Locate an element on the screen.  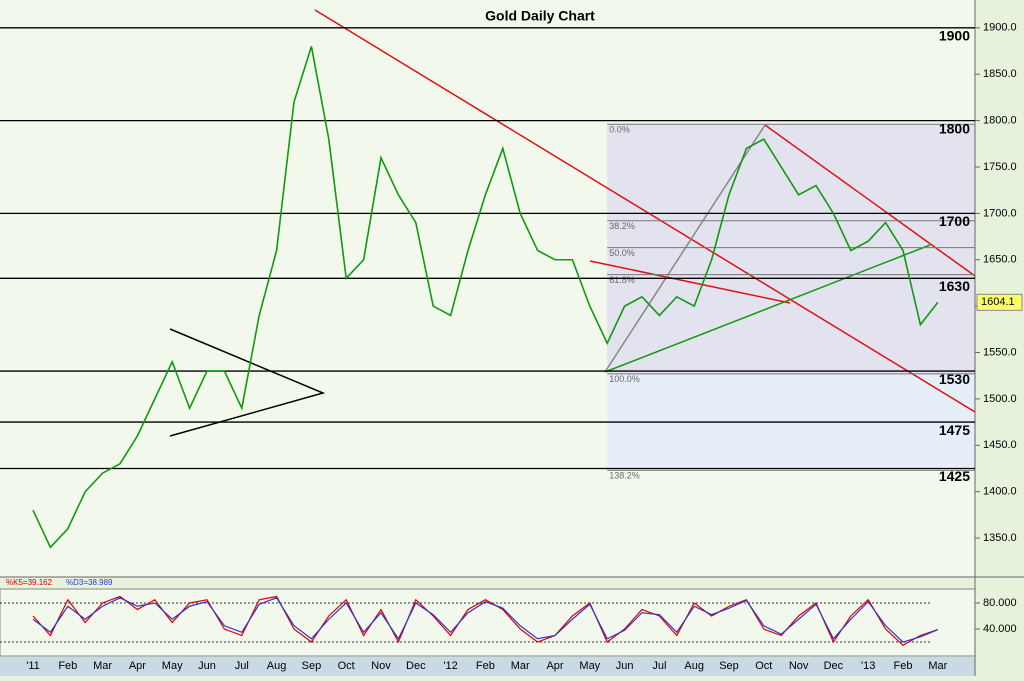
fib-label: 138.2% is located at coordinates (624, 476).